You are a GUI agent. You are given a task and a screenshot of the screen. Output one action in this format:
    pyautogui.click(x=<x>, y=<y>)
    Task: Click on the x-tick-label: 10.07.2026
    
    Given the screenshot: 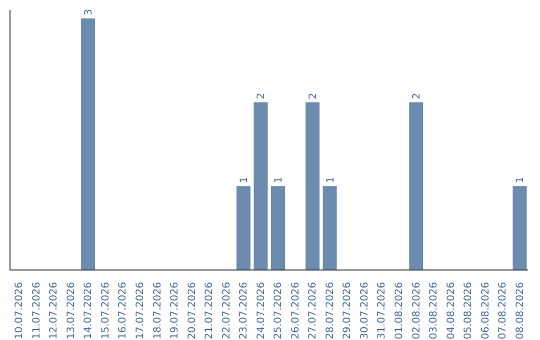 What is the action you would take?
    pyautogui.click(x=20, y=311)
    